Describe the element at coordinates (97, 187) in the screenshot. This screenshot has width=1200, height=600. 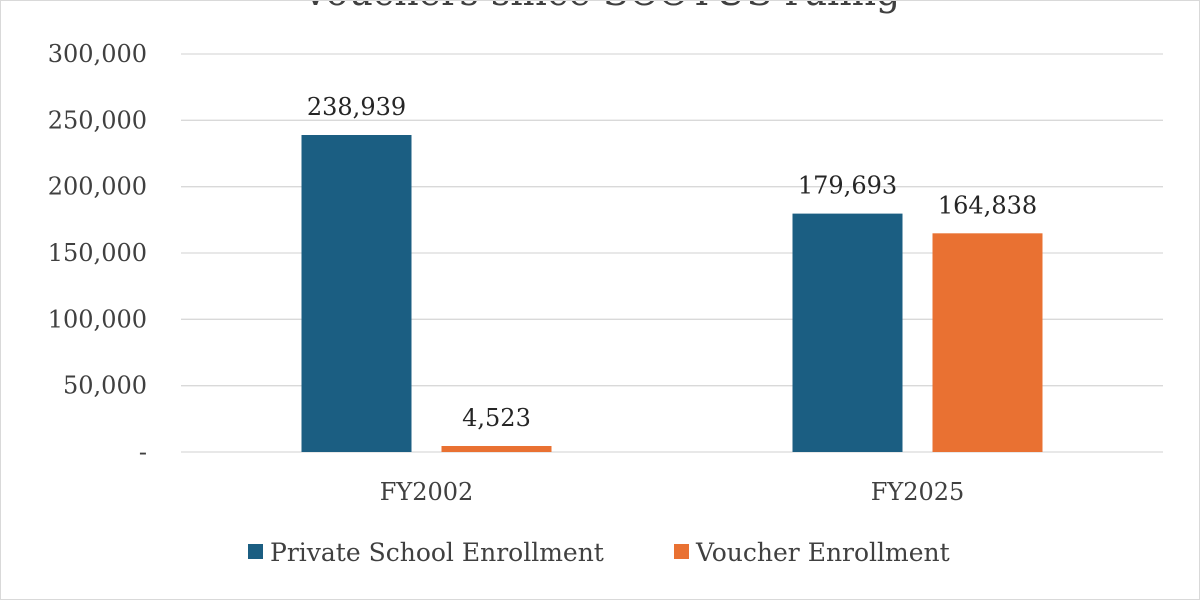
I see `y-tick-label: 200,000` at that location.